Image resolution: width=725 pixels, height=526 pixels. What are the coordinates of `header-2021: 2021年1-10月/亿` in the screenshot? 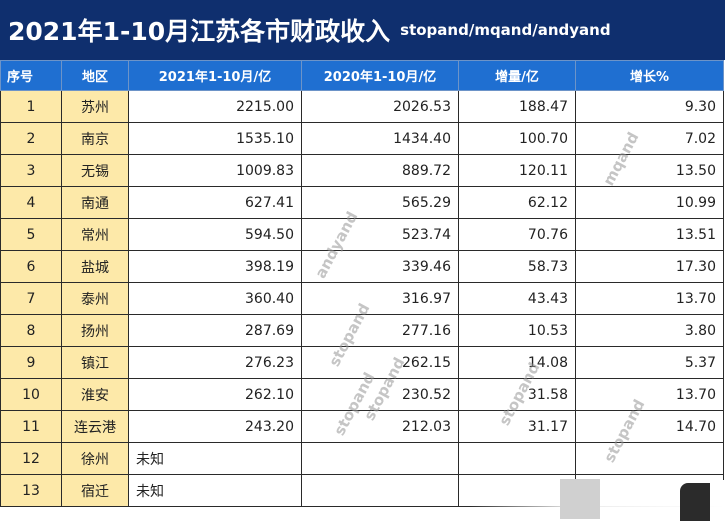 It's located at (215, 75).